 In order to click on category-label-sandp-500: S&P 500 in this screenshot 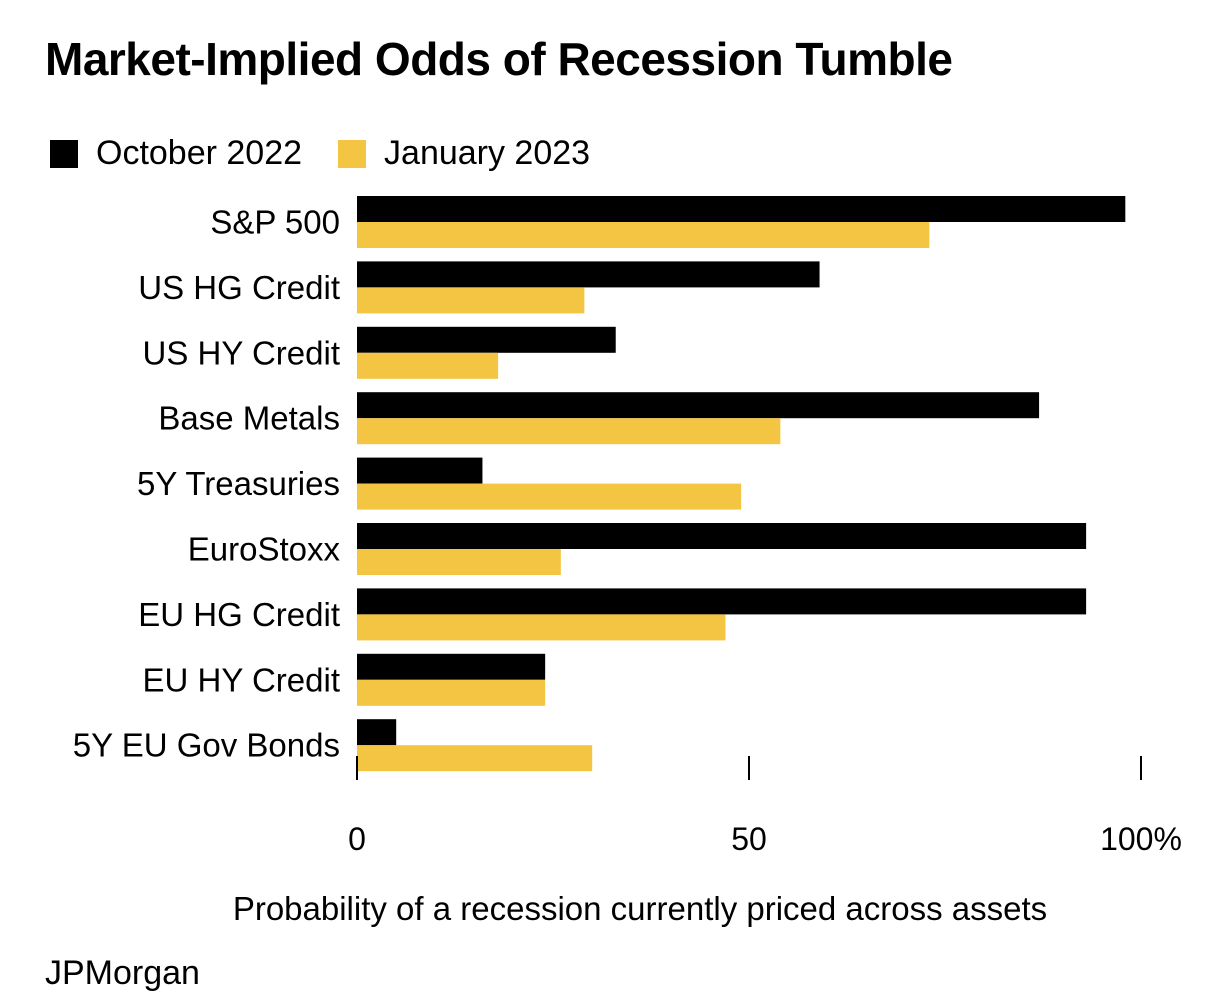, I will do `click(275, 222)`.